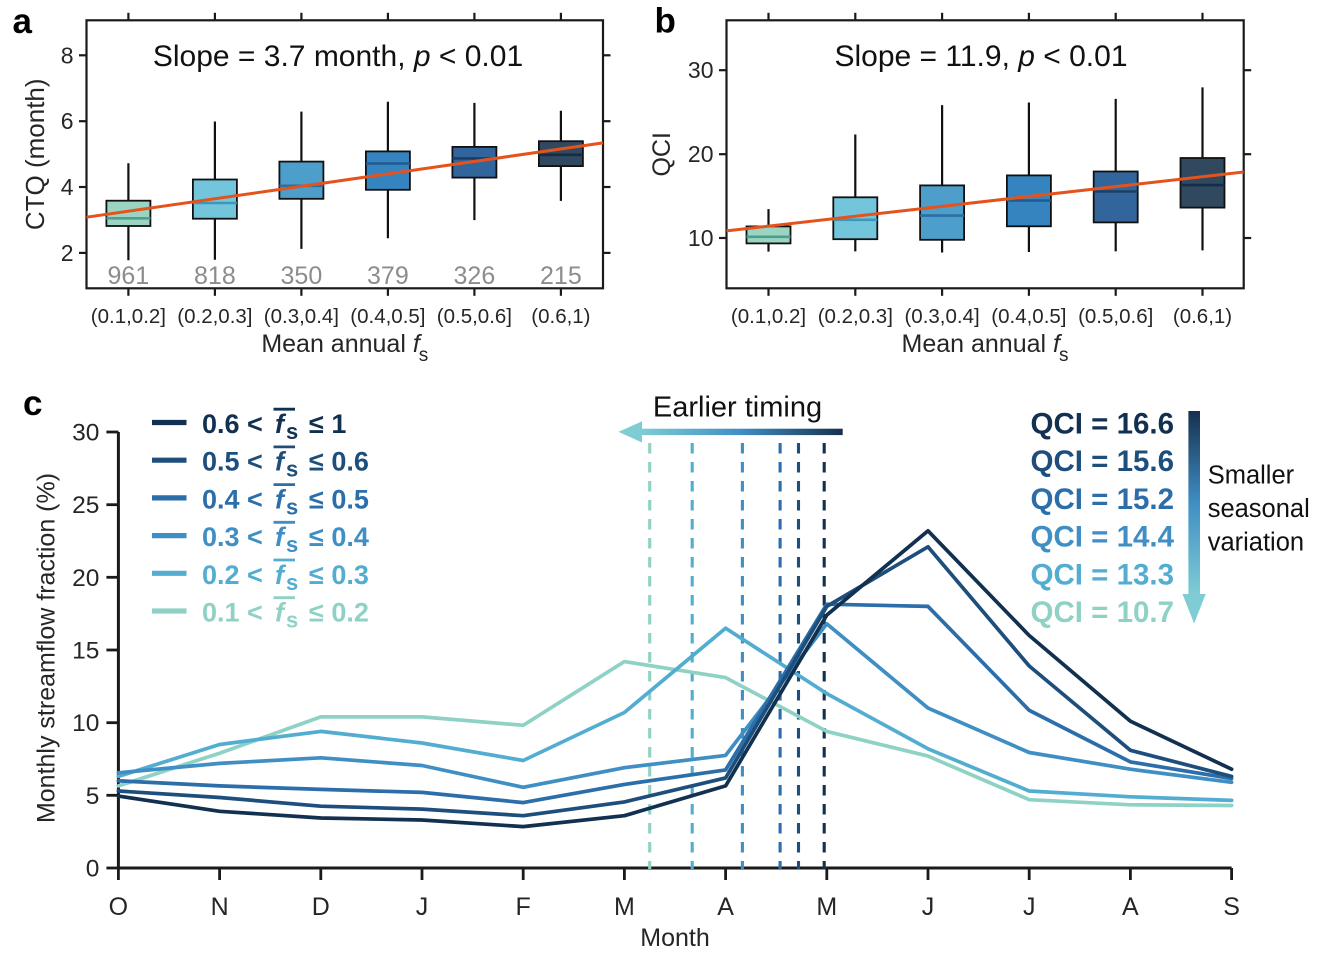 This screenshot has width=1335, height=959. Describe the element at coordinates (35, 154) in the screenshot. I see `svg-text: CTQ (month)` at that location.